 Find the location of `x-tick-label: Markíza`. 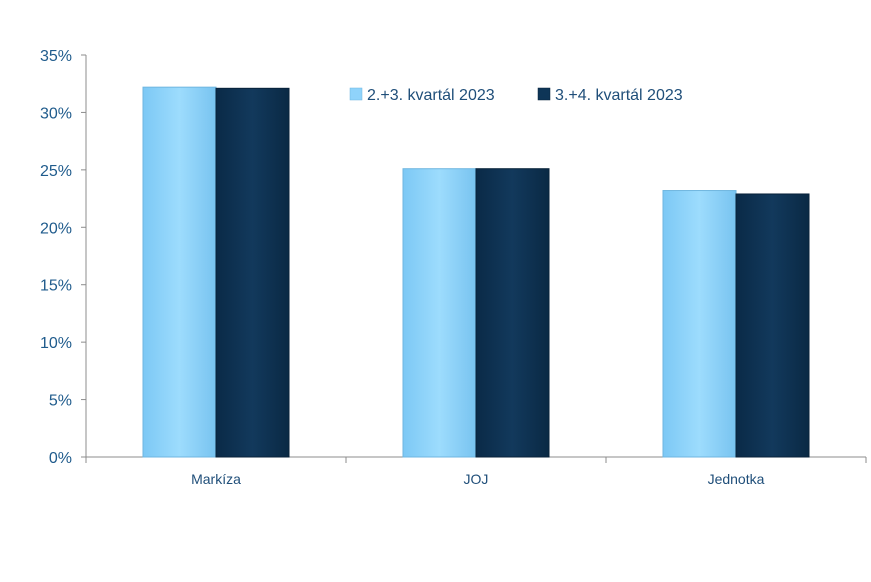

x-tick-label: Markíza is located at coordinates (216, 479).